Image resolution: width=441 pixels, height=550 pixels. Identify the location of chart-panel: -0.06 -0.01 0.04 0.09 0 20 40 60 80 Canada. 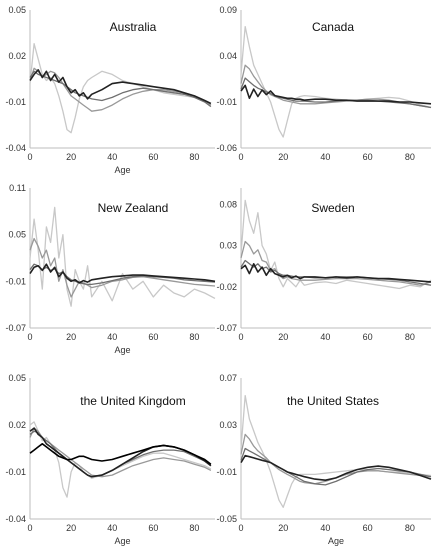
(324, 83).